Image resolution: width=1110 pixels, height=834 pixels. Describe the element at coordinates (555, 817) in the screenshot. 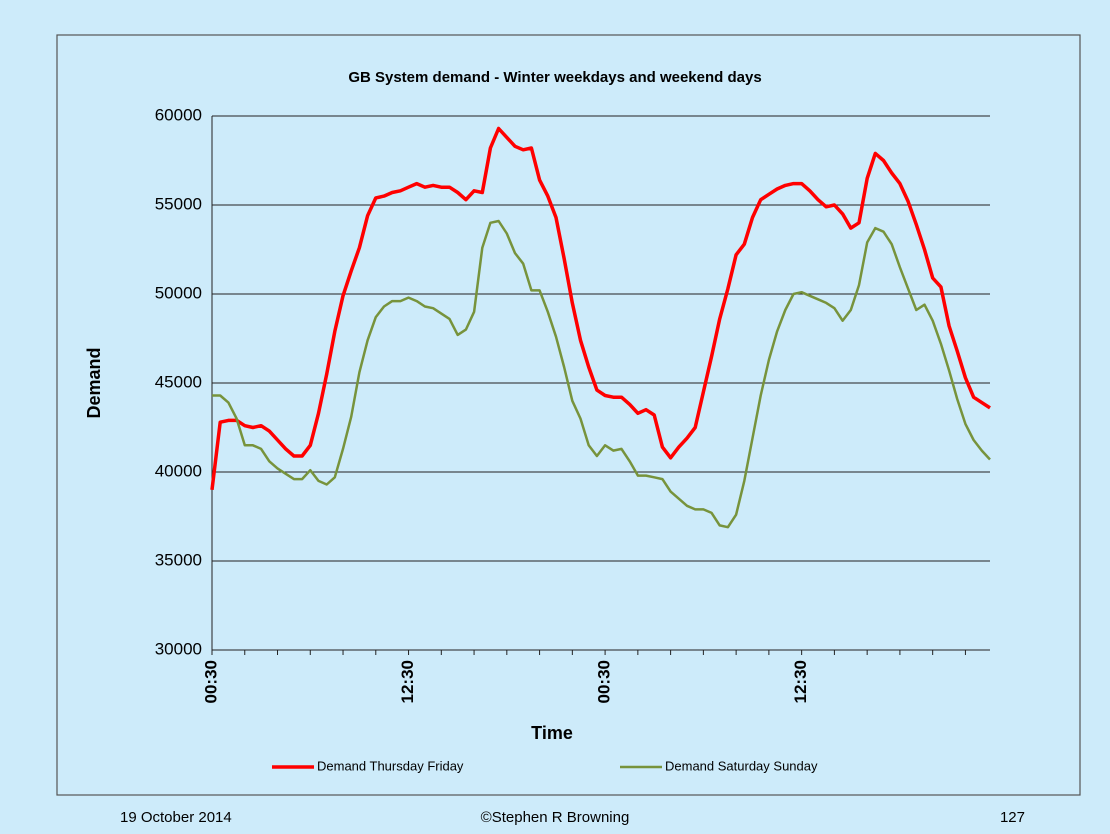

I see `footer-copyright: ©Stephen R Browning` at that location.